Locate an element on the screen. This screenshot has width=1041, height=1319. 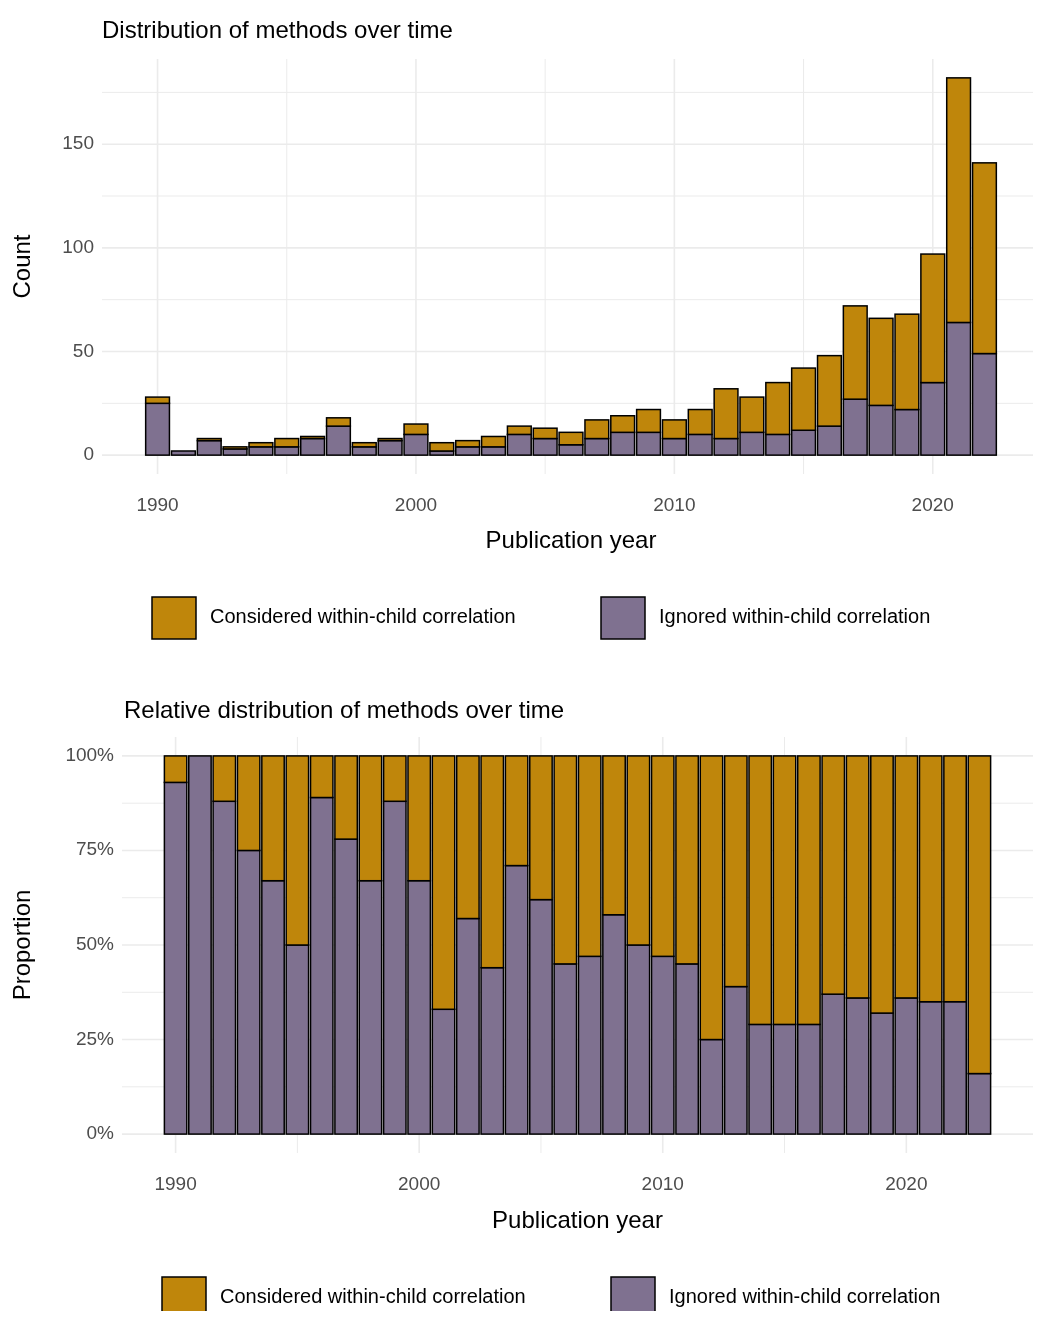
y-axis-title: Proportion is located at coordinates (22, 945).